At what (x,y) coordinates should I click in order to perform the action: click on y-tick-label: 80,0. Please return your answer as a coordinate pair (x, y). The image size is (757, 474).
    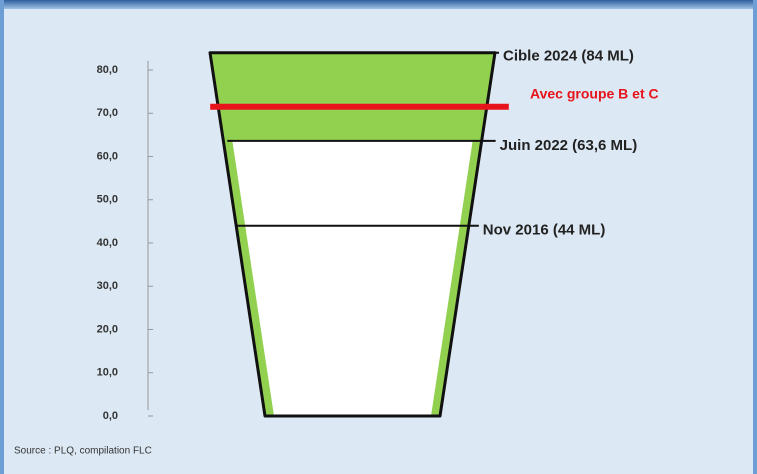
    Looking at the image, I should click on (107, 70).